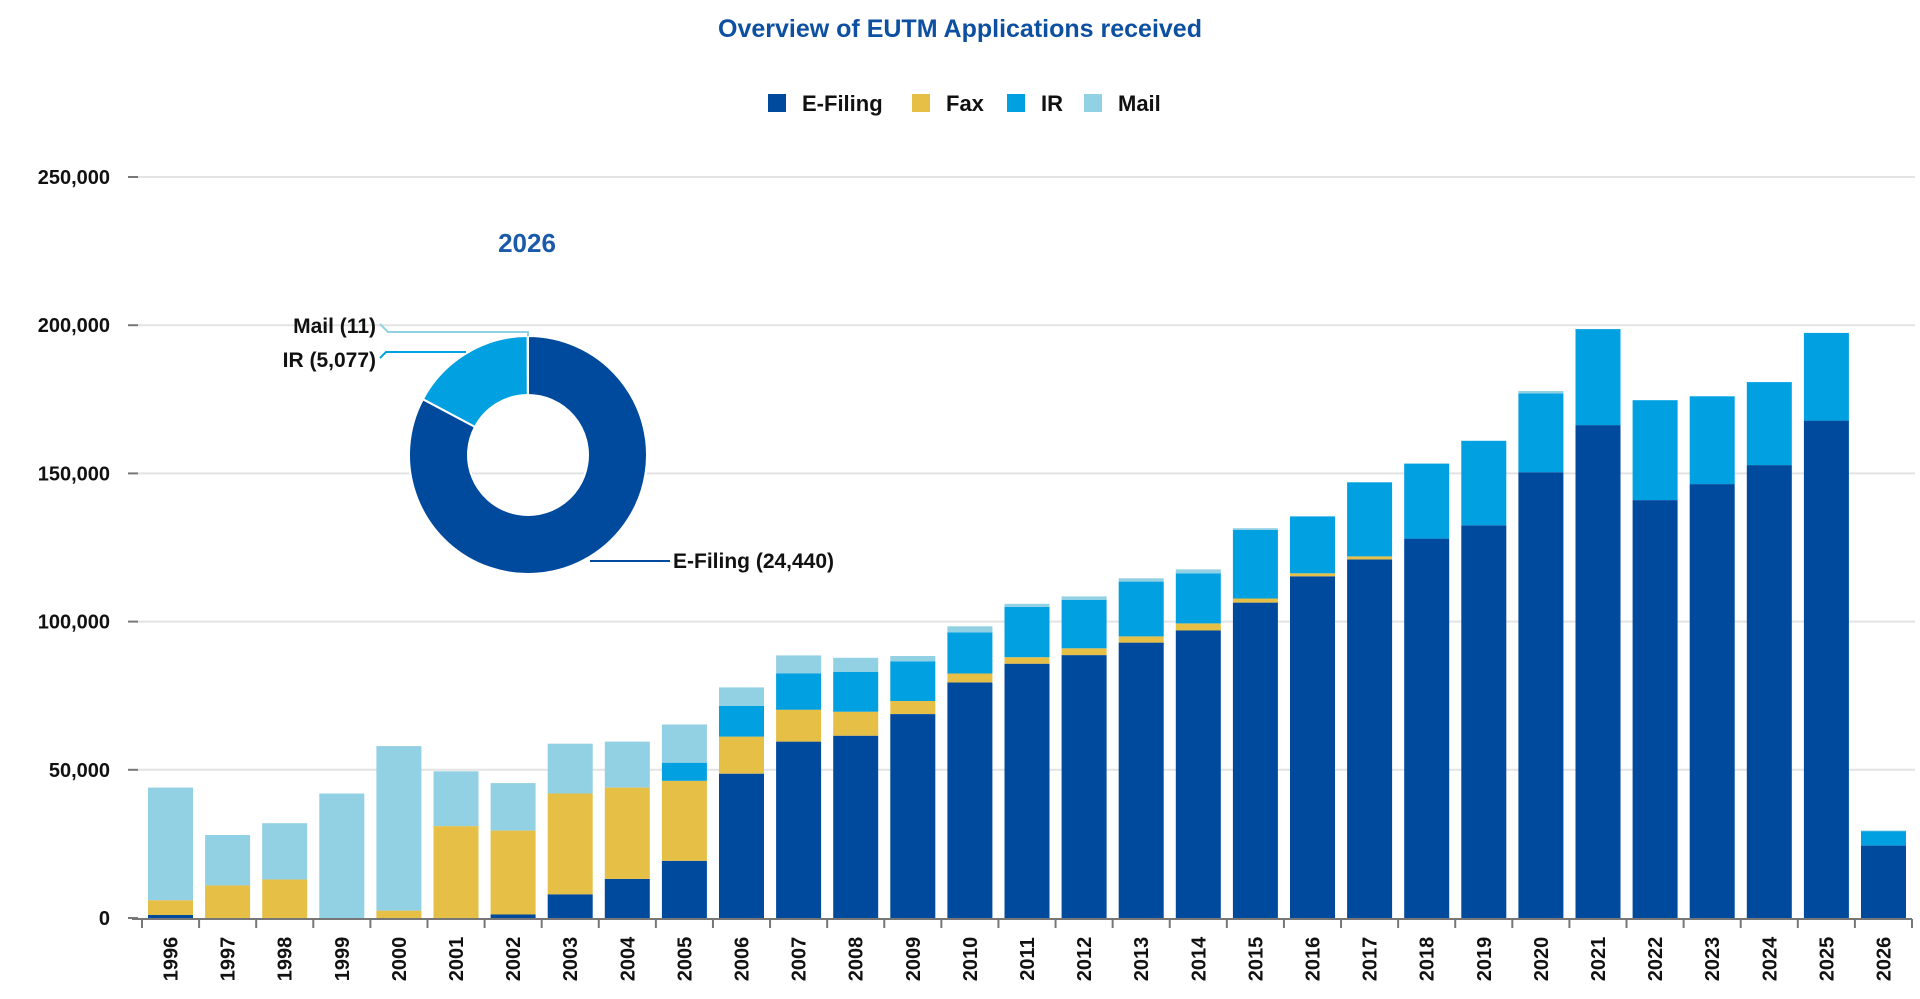 The width and height of the screenshot is (1920, 999). What do you see at coordinates (1883, 831) in the screenshot?
I see `bar-mail-2026` at bounding box center [1883, 831].